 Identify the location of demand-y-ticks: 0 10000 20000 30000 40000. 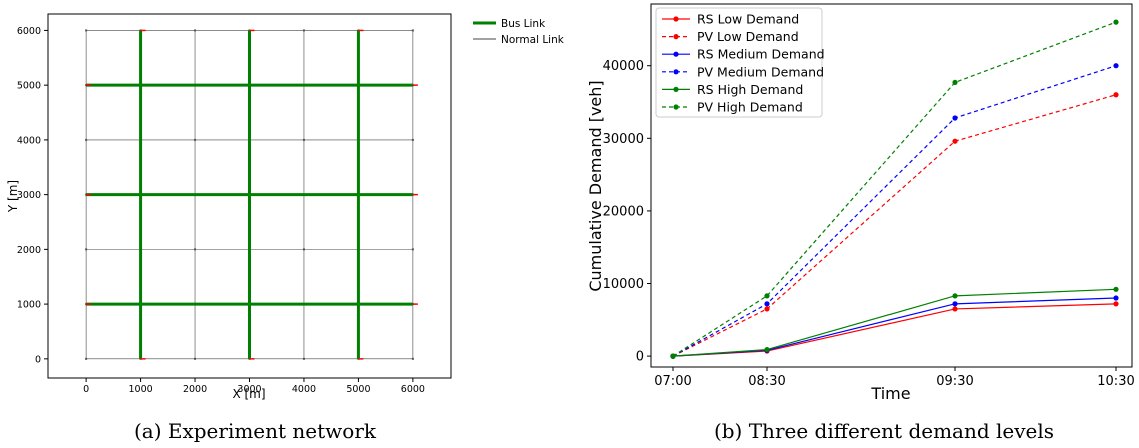
(627, 212).